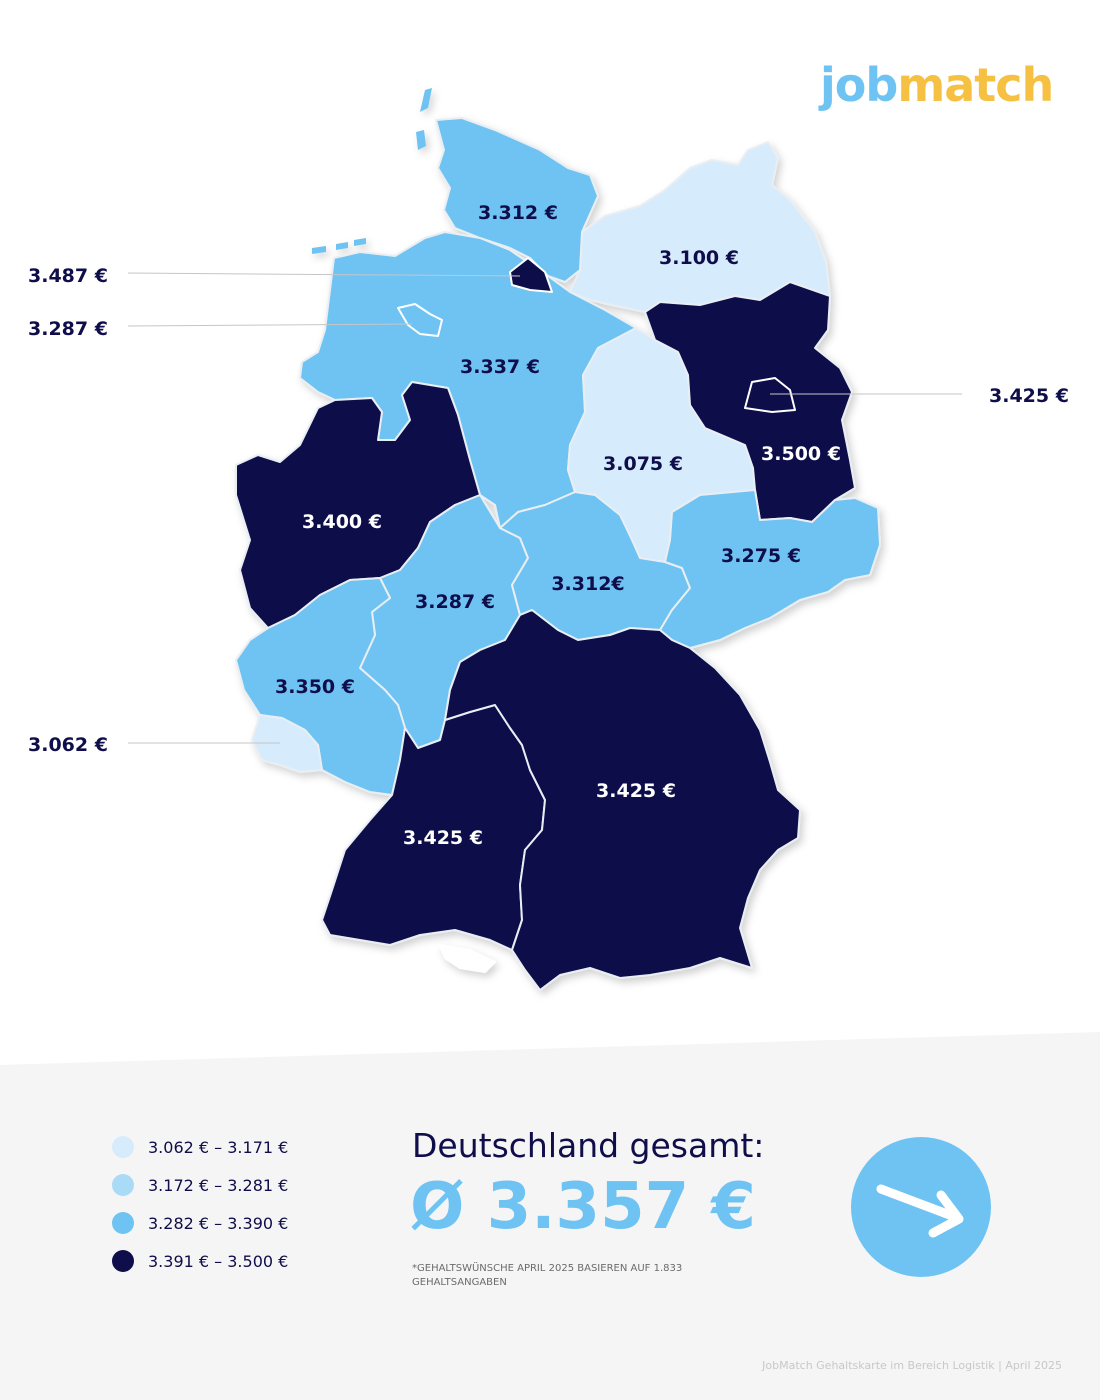 This screenshot has height=1400, width=1100. I want to click on total-heading: Deutschland gesamt:, so click(588, 1145).